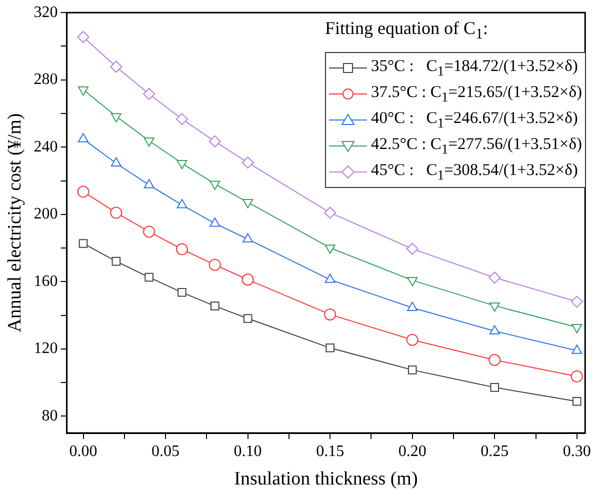 This screenshot has width=594, height=495. Describe the element at coordinates (407, 31) in the screenshot. I see `legend-title: Fitting equation of C$_{1}$:` at that location.